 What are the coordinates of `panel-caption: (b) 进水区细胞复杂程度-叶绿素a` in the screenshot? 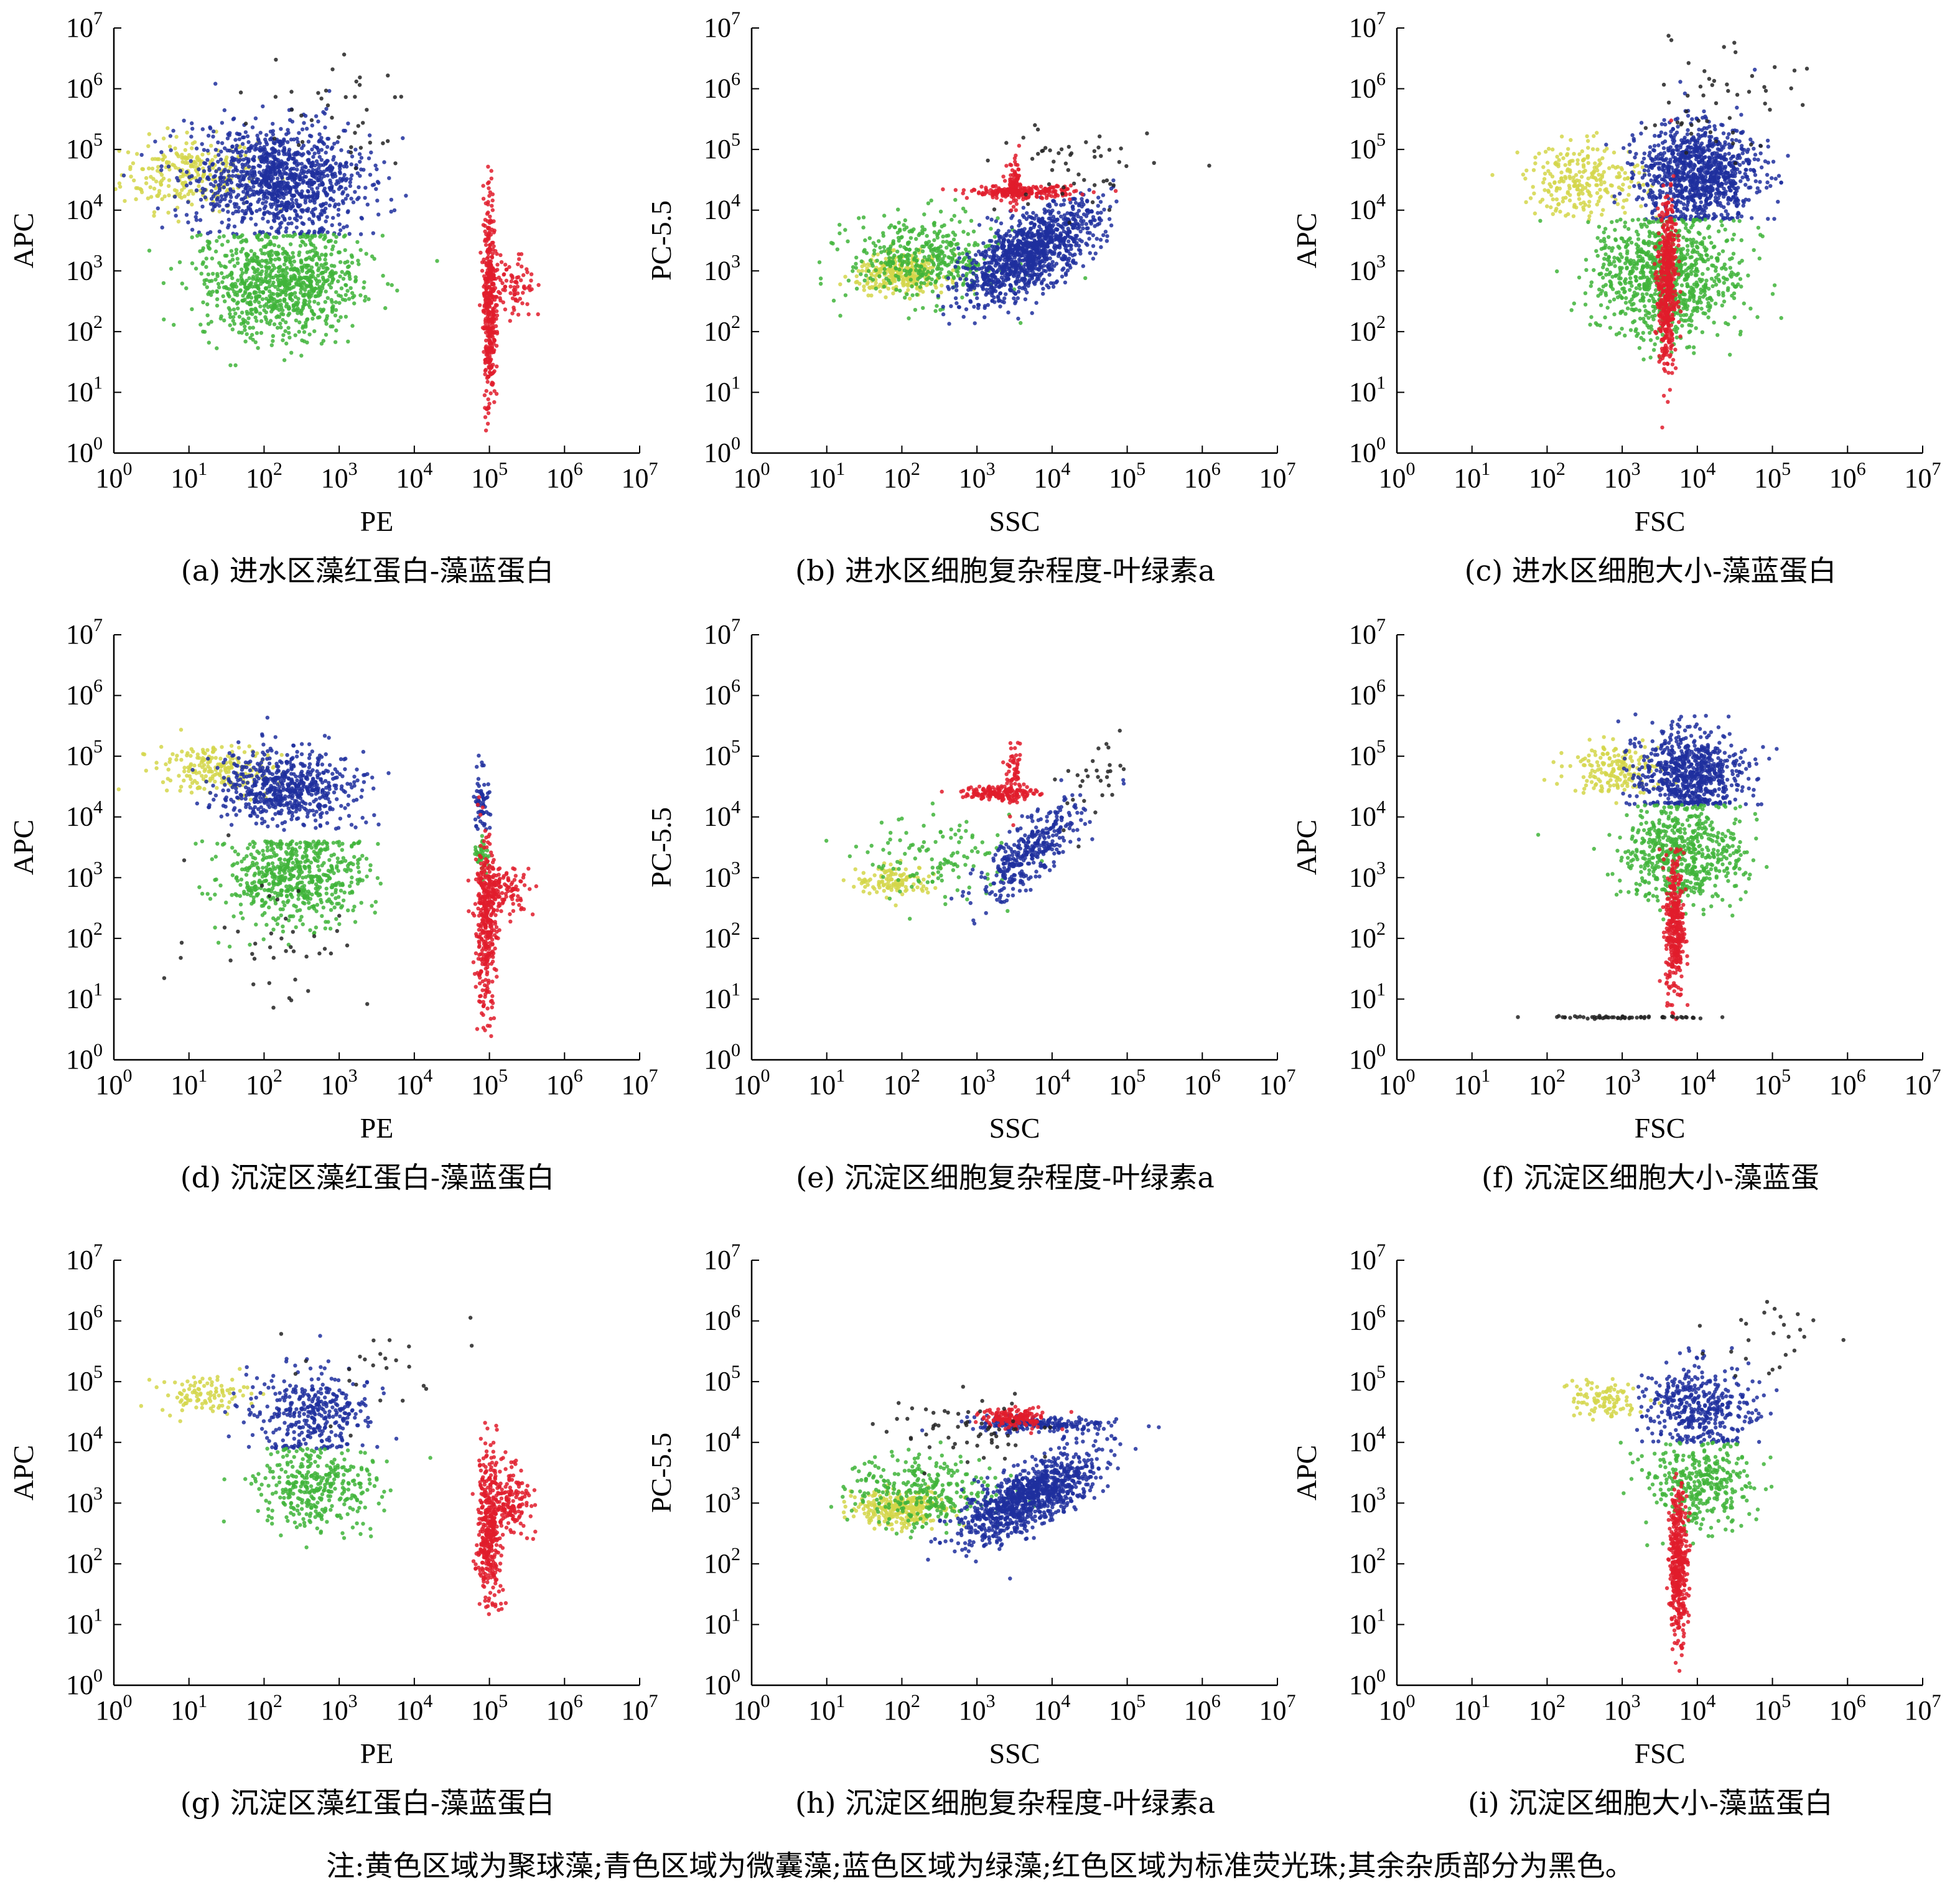 It's located at (1005, 570).